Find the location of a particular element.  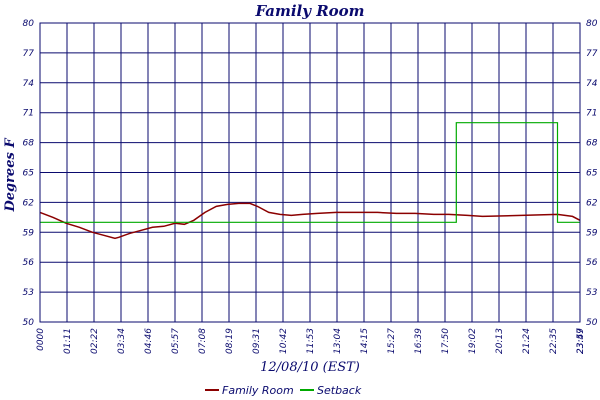

y-tick-label: 80 is located at coordinates (29, 24).